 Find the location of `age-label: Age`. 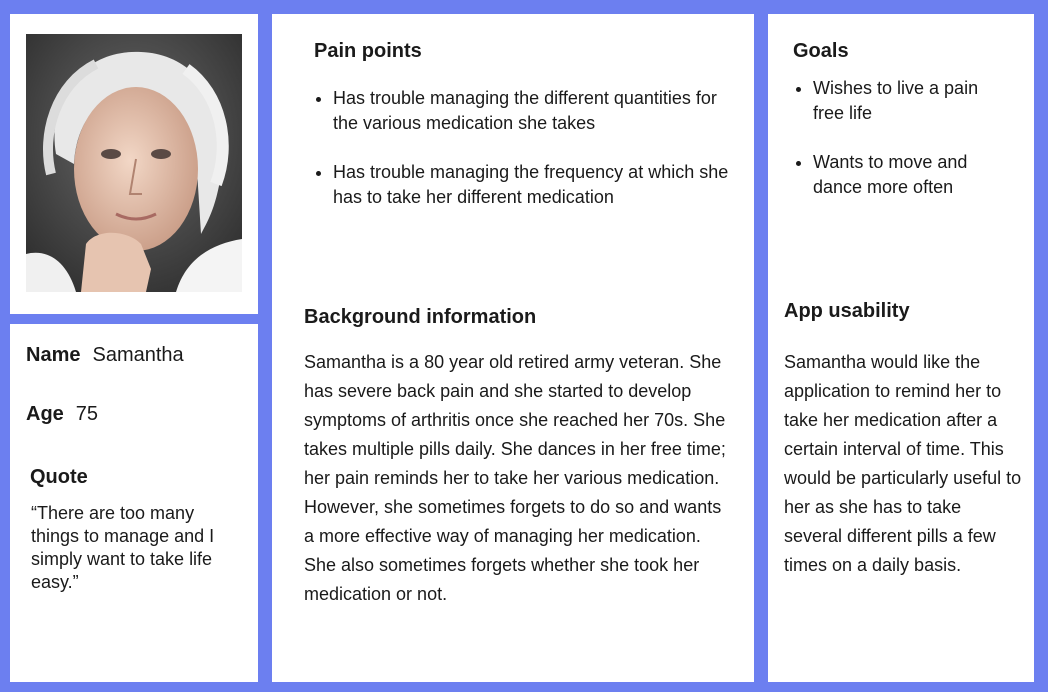

age-label: Age is located at coordinates (45, 414).